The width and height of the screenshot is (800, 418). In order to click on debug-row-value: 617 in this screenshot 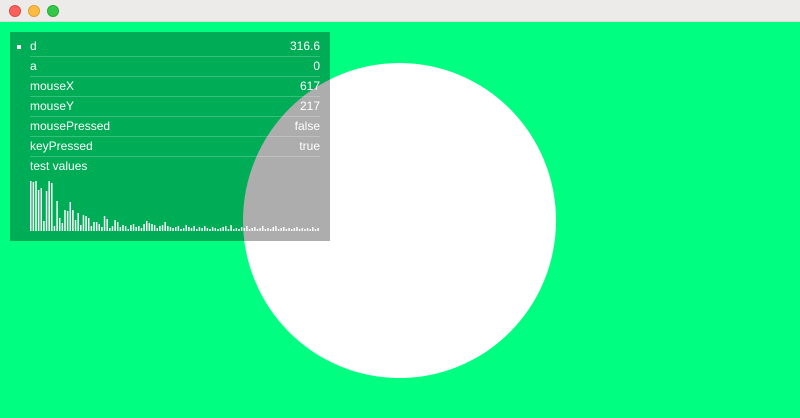, I will do `click(309, 86)`.